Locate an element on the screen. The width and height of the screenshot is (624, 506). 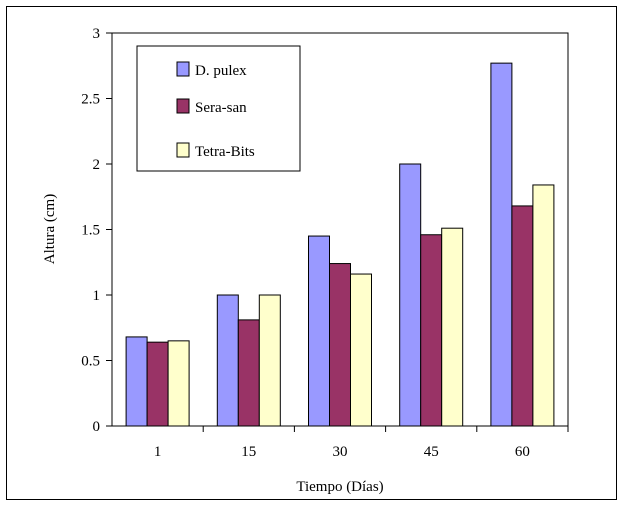
x-axis: 1 15 30 45 60 is located at coordinates (361, 443).